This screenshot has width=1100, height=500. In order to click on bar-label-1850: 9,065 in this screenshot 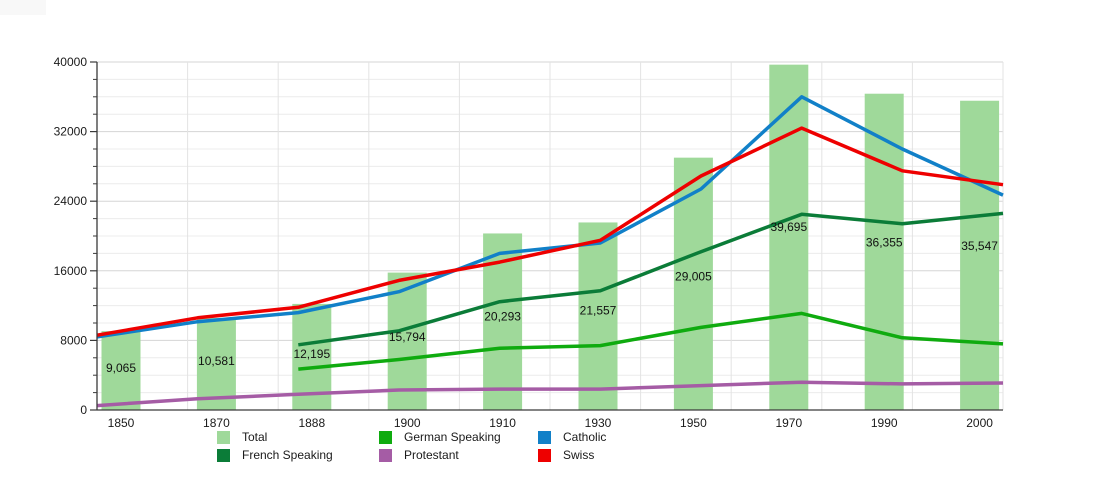, I will do `click(121, 368)`.